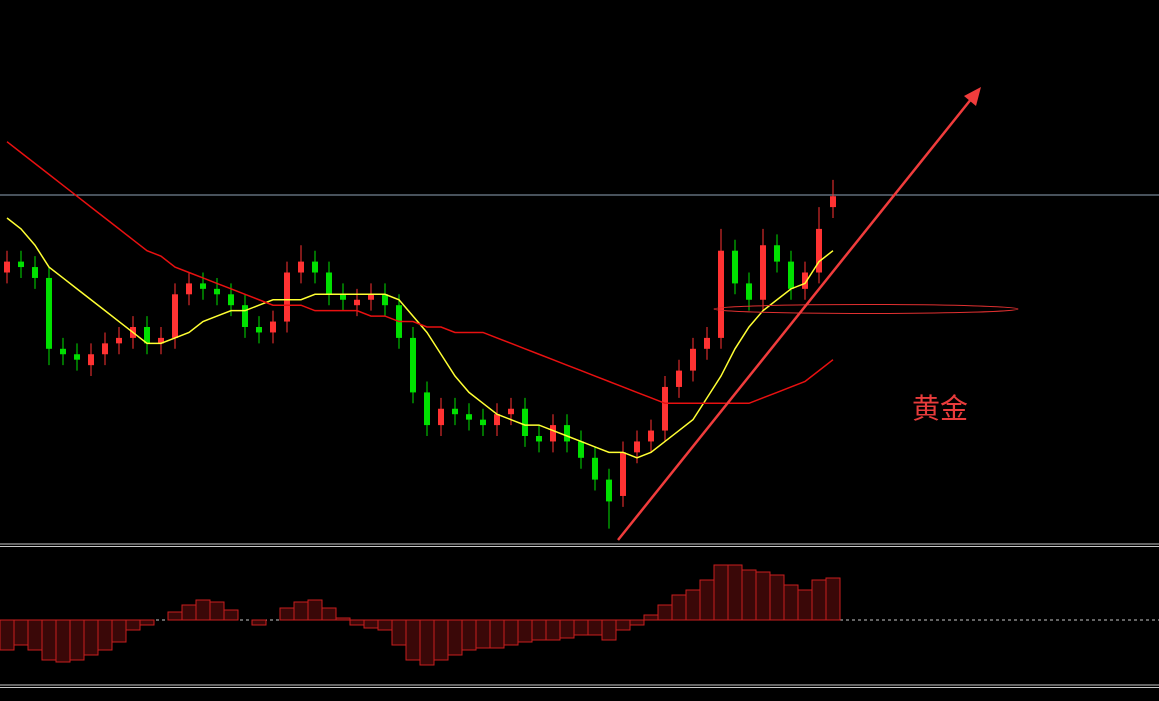 Image resolution: width=1159 pixels, height=701 pixels. Describe the element at coordinates (972, 96) in the screenshot. I see `arrow-head` at that location.